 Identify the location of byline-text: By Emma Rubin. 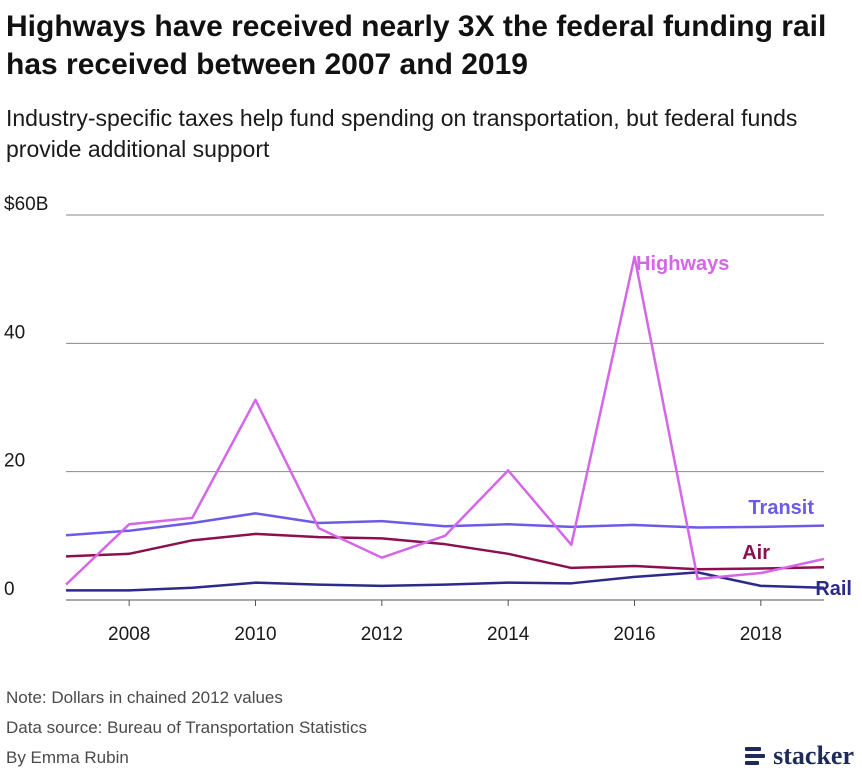
(67, 757).